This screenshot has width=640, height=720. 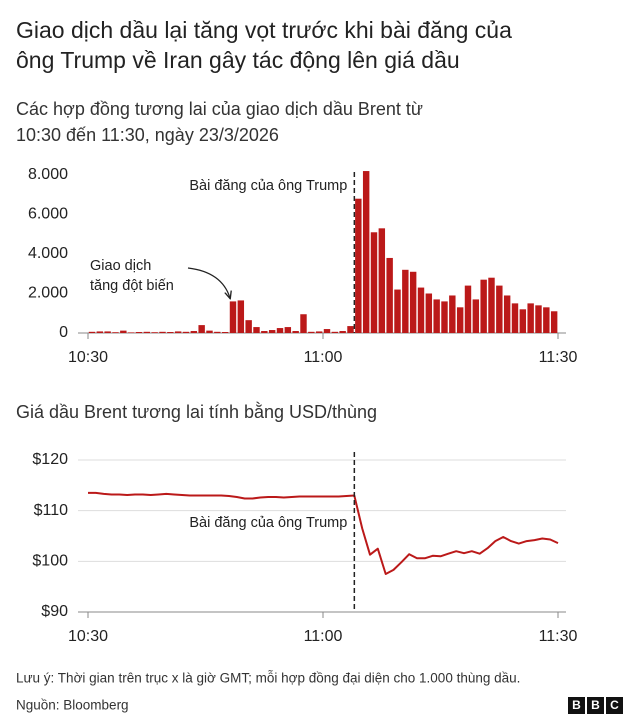 What do you see at coordinates (50, 561) in the screenshot?
I see `y-tick-label: $100` at bounding box center [50, 561].